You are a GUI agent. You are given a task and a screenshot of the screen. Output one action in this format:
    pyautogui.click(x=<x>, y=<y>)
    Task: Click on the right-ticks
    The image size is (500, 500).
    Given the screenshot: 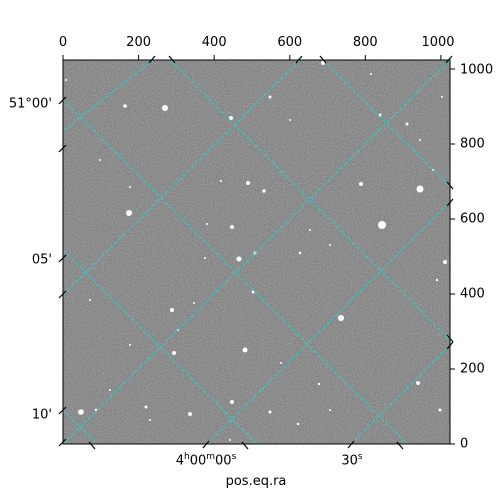 What is the action you would take?
    pyautogui.click(x=452, y=256)
    